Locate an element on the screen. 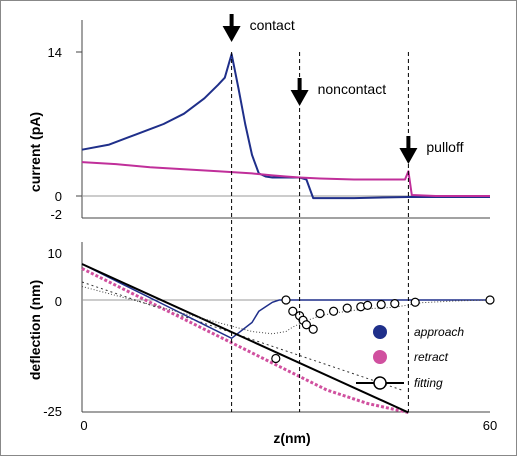 The width and height of the screenshot is (517, 456). legend-retract-marker is located at coordinates (380, 357).